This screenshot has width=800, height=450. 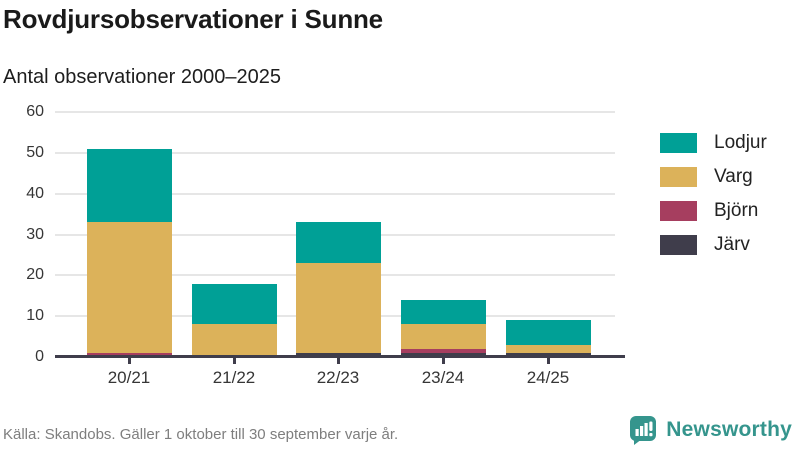 What do you see at coordinates (338, 377) in the screenshot?
I see `x-tick-label-22-23: 22/23` at bounding box center [338, 377].